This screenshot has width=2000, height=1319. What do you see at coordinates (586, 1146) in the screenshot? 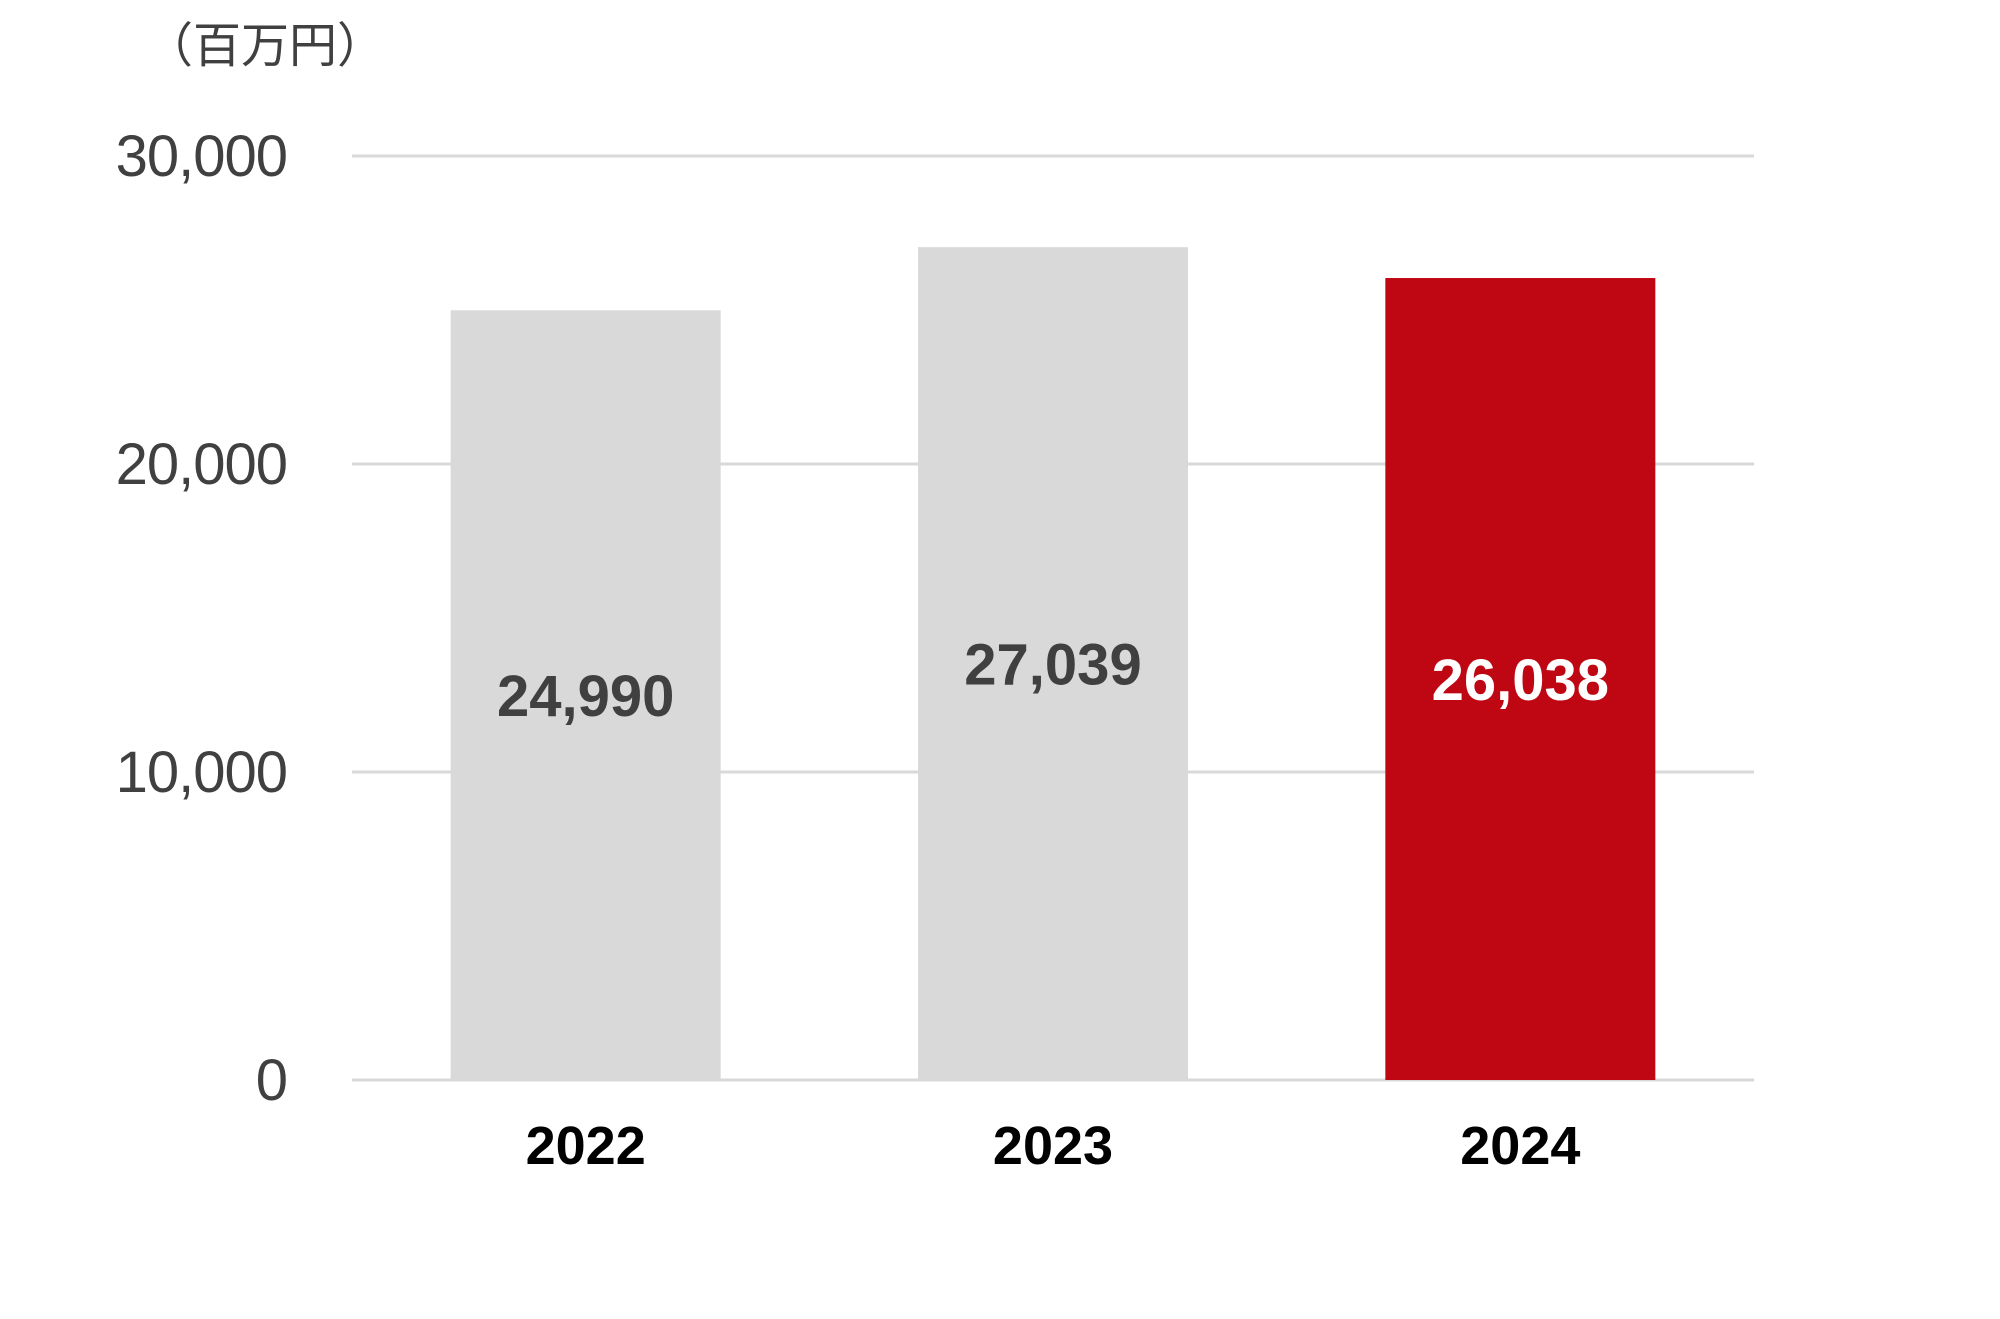
I see `x-tick-label: 2022` at bounding box center [586, 1146].